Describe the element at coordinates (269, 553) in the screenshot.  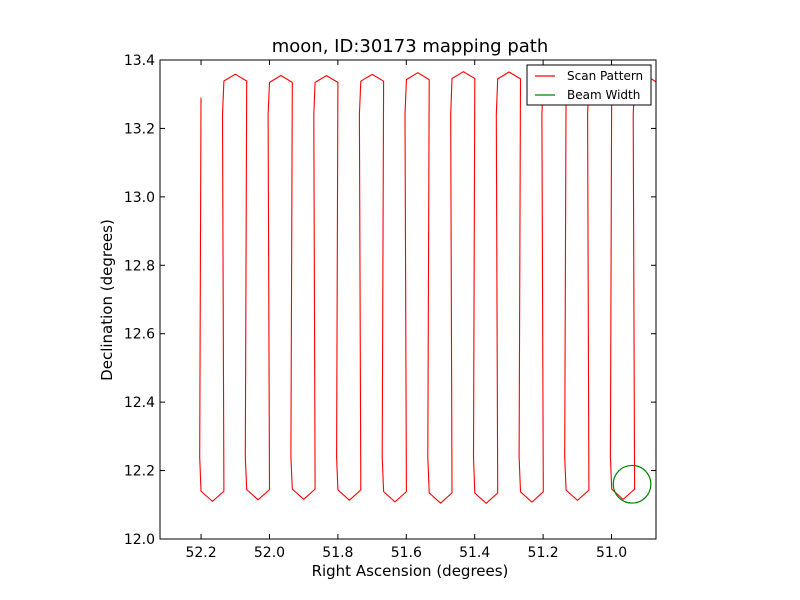
I see `x-tick-label: 52.0` at that location.